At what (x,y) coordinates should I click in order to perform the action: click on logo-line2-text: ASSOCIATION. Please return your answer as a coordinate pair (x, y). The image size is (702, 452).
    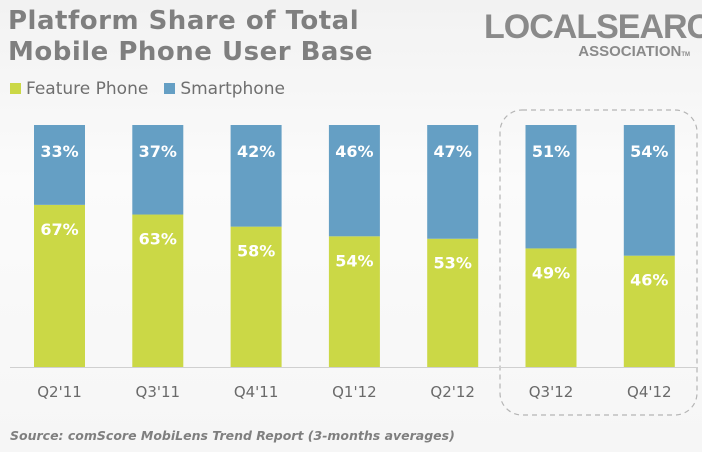
    Looking at the image, I should click on (630, 51).